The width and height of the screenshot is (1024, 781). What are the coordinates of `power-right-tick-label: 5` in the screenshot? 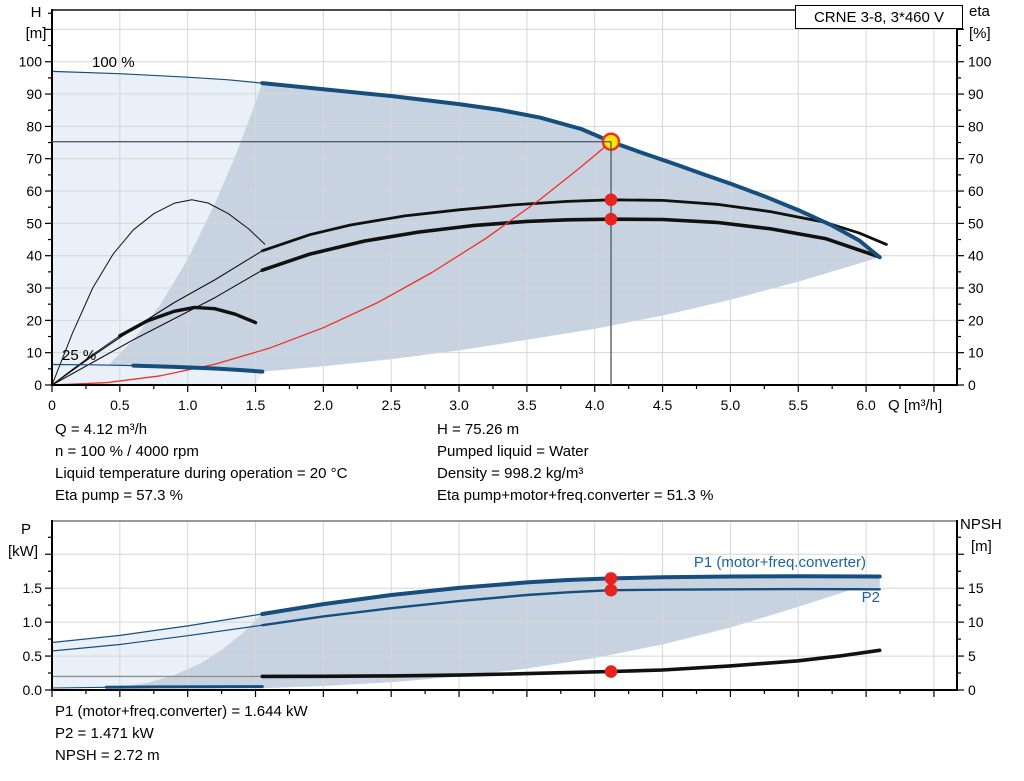 It's located at (972, 656).